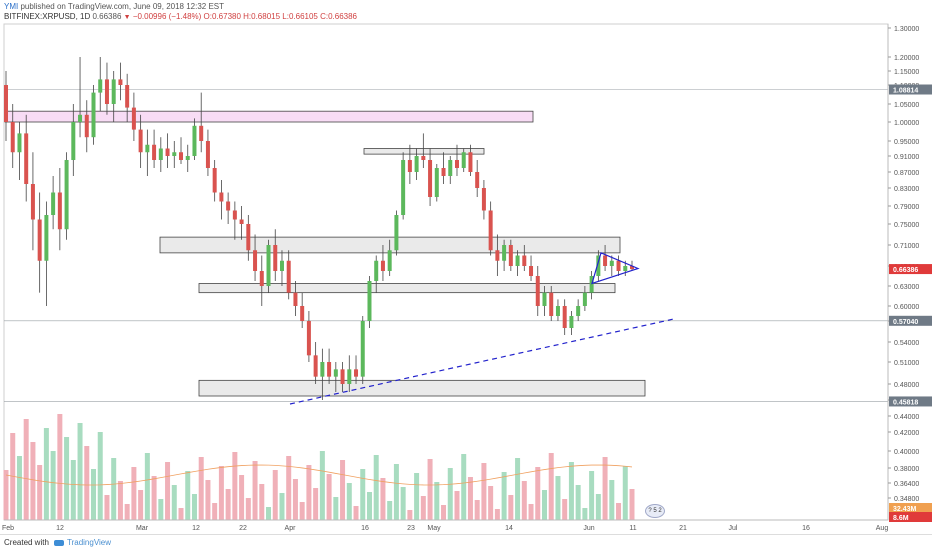 This screenshot has width=932, height=551. What do you see at coordinates (906, 157) in the screenshot?
I see `y-tick-label: 0.91000` at bounding box center [906, 157].